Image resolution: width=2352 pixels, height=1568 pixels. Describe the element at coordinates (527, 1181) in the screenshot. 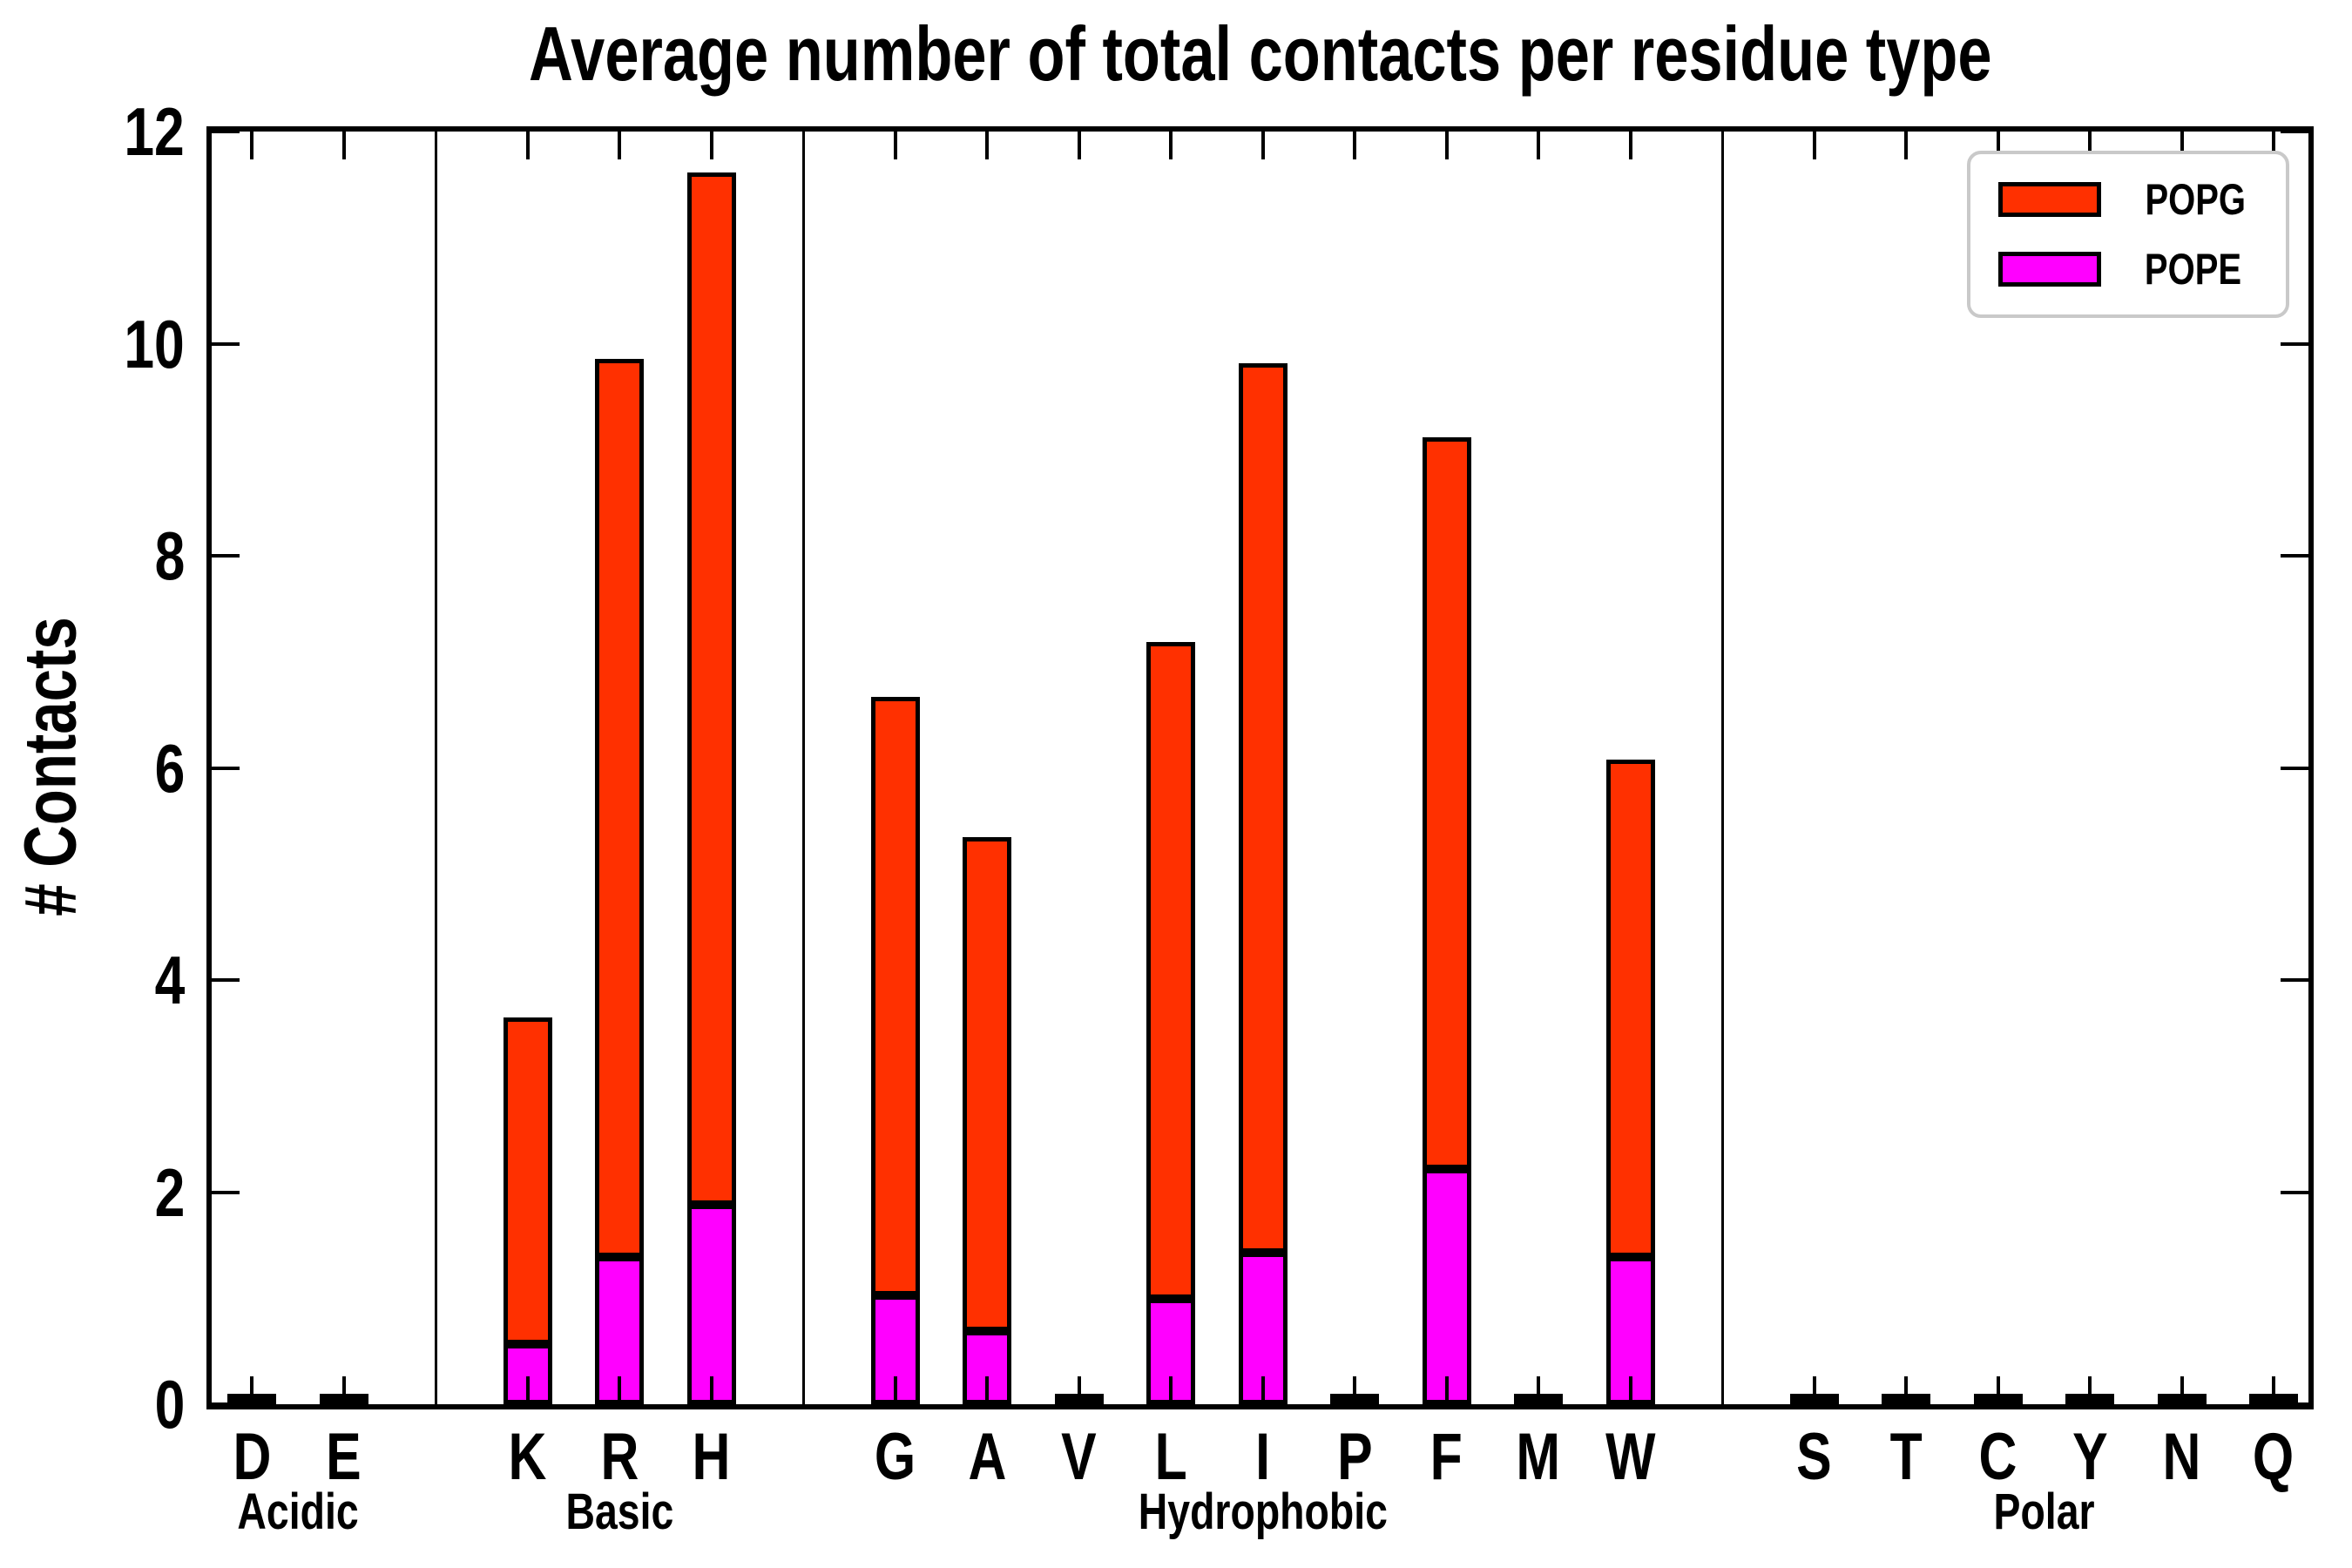

I see `bar-segment-popg-K` at that location.